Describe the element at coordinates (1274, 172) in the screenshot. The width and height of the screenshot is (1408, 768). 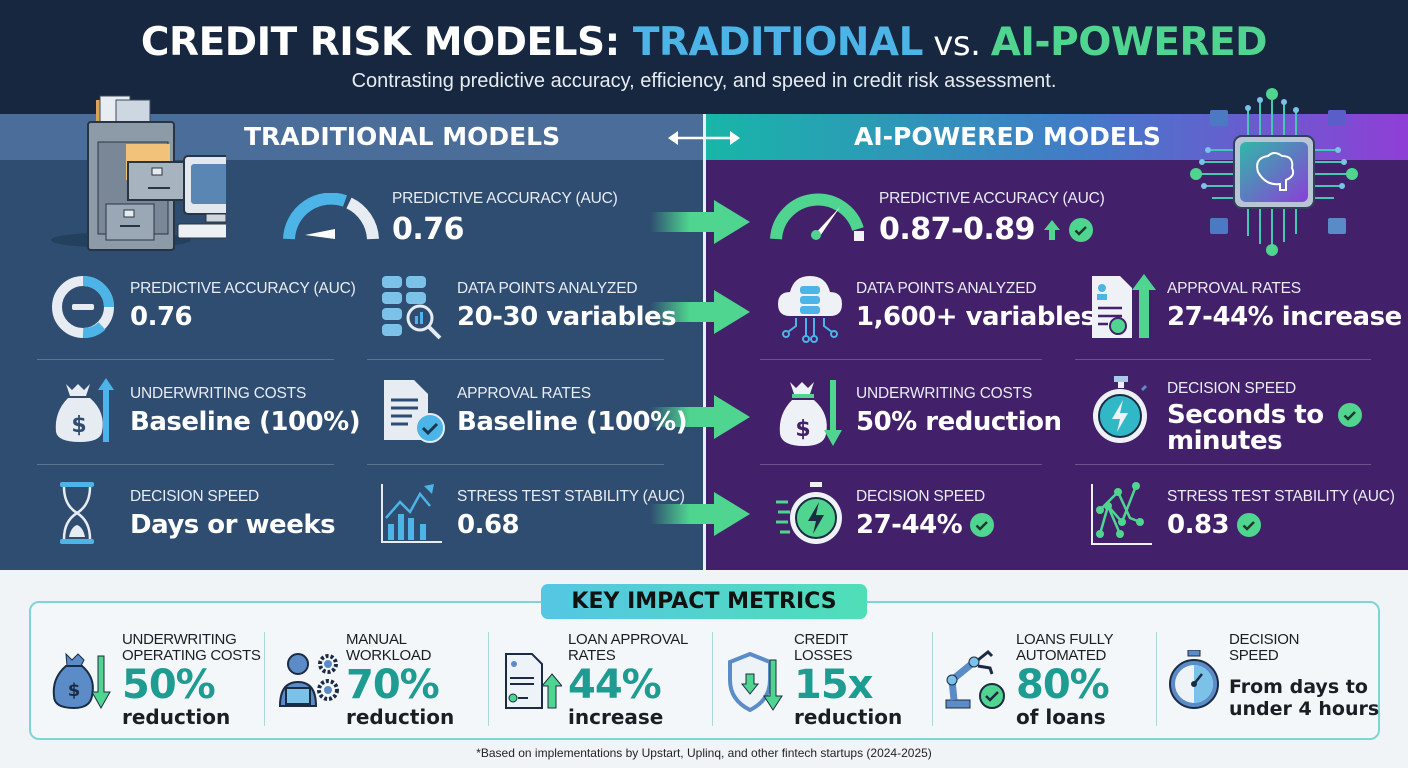
I see `ai-chip-brain-icon` at that location.